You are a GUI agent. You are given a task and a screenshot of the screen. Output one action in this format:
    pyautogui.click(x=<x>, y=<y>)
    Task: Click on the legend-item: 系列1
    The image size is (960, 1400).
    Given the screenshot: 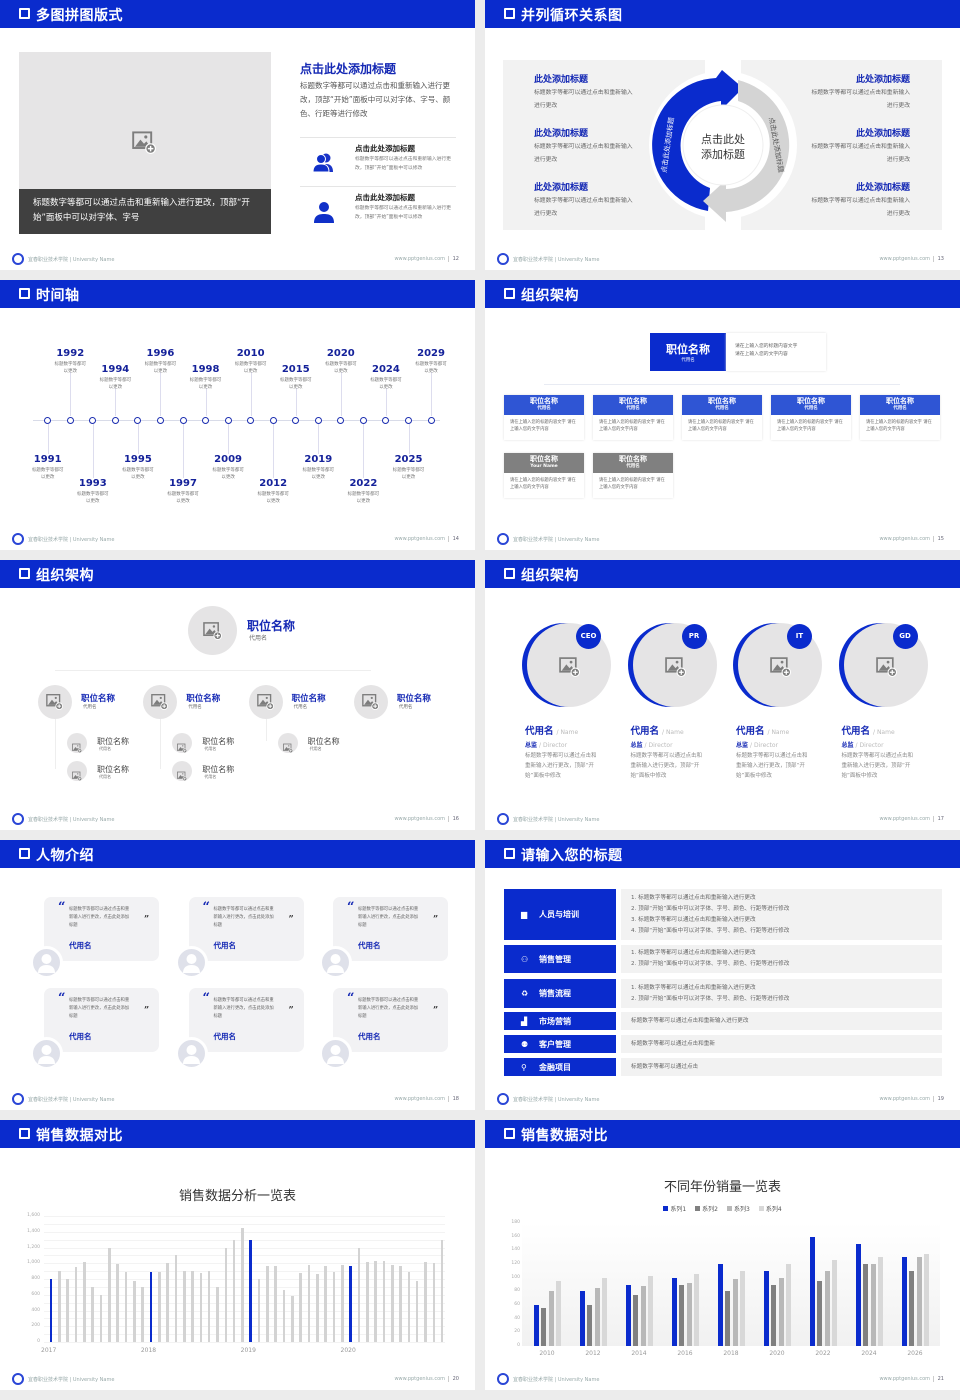 What is the action you would take?
    pyautogui.click(x=674, y=1208)
    